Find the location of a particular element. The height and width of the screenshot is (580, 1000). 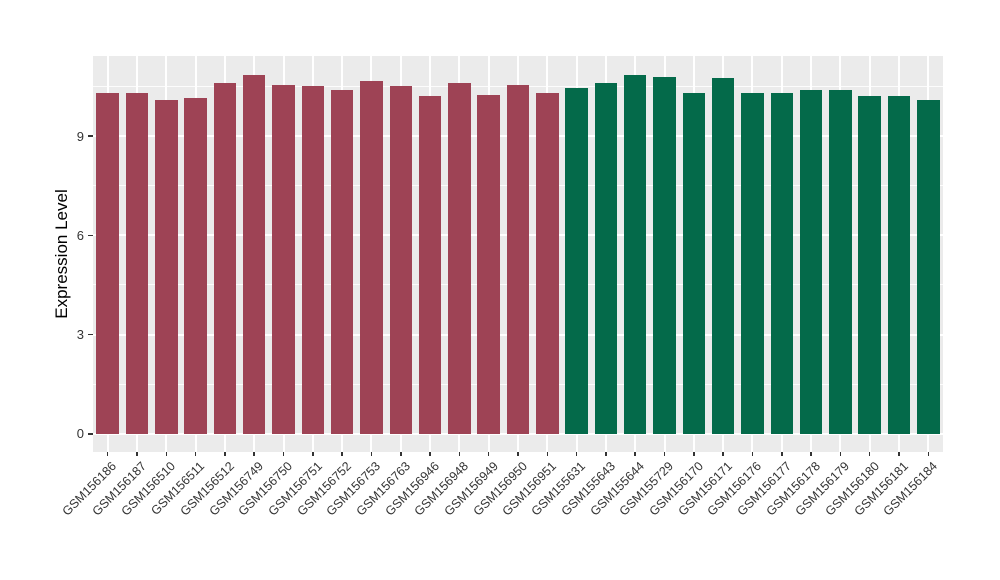

bar-GSM155643 is located at coordinates (606, 258).